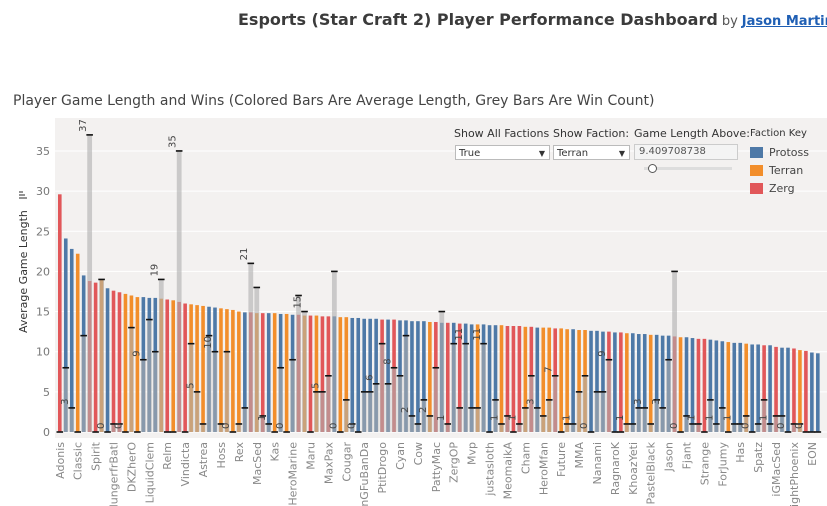  What do you see at coordinates (172, 141) in the screenshot?
I see `wins-label: 35` at bounding box center [172, 141].